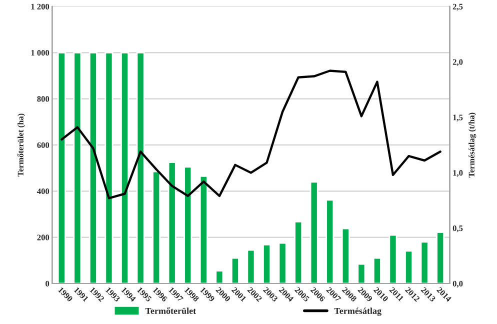  Describe the element at coordinates (66, 294) in the screenshot. I see `x-tick-label: 1990` at that location.